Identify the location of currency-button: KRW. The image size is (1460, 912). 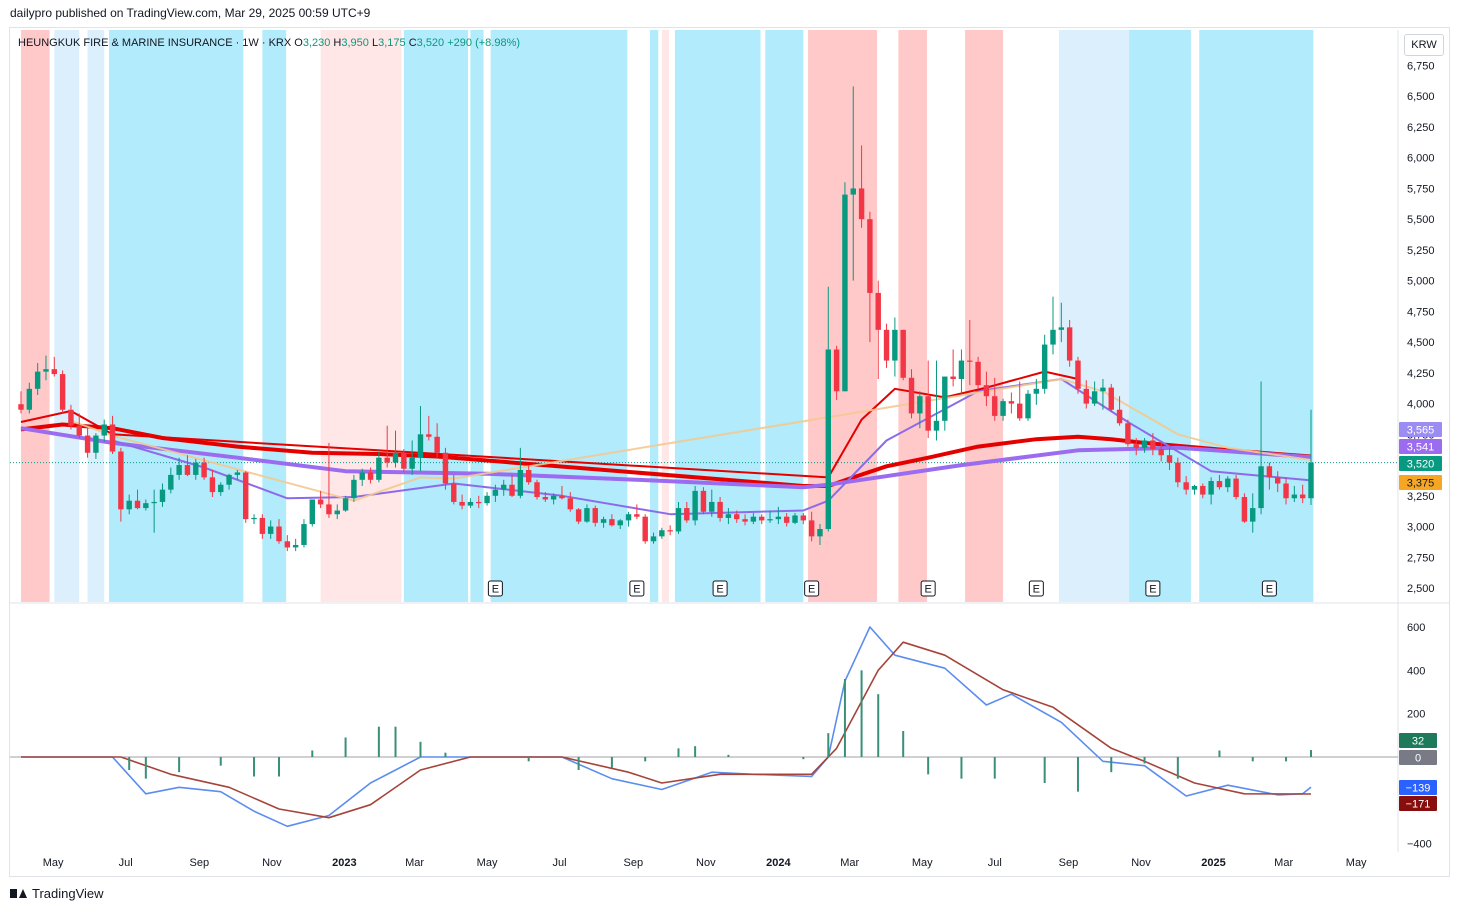
(1424, 45).